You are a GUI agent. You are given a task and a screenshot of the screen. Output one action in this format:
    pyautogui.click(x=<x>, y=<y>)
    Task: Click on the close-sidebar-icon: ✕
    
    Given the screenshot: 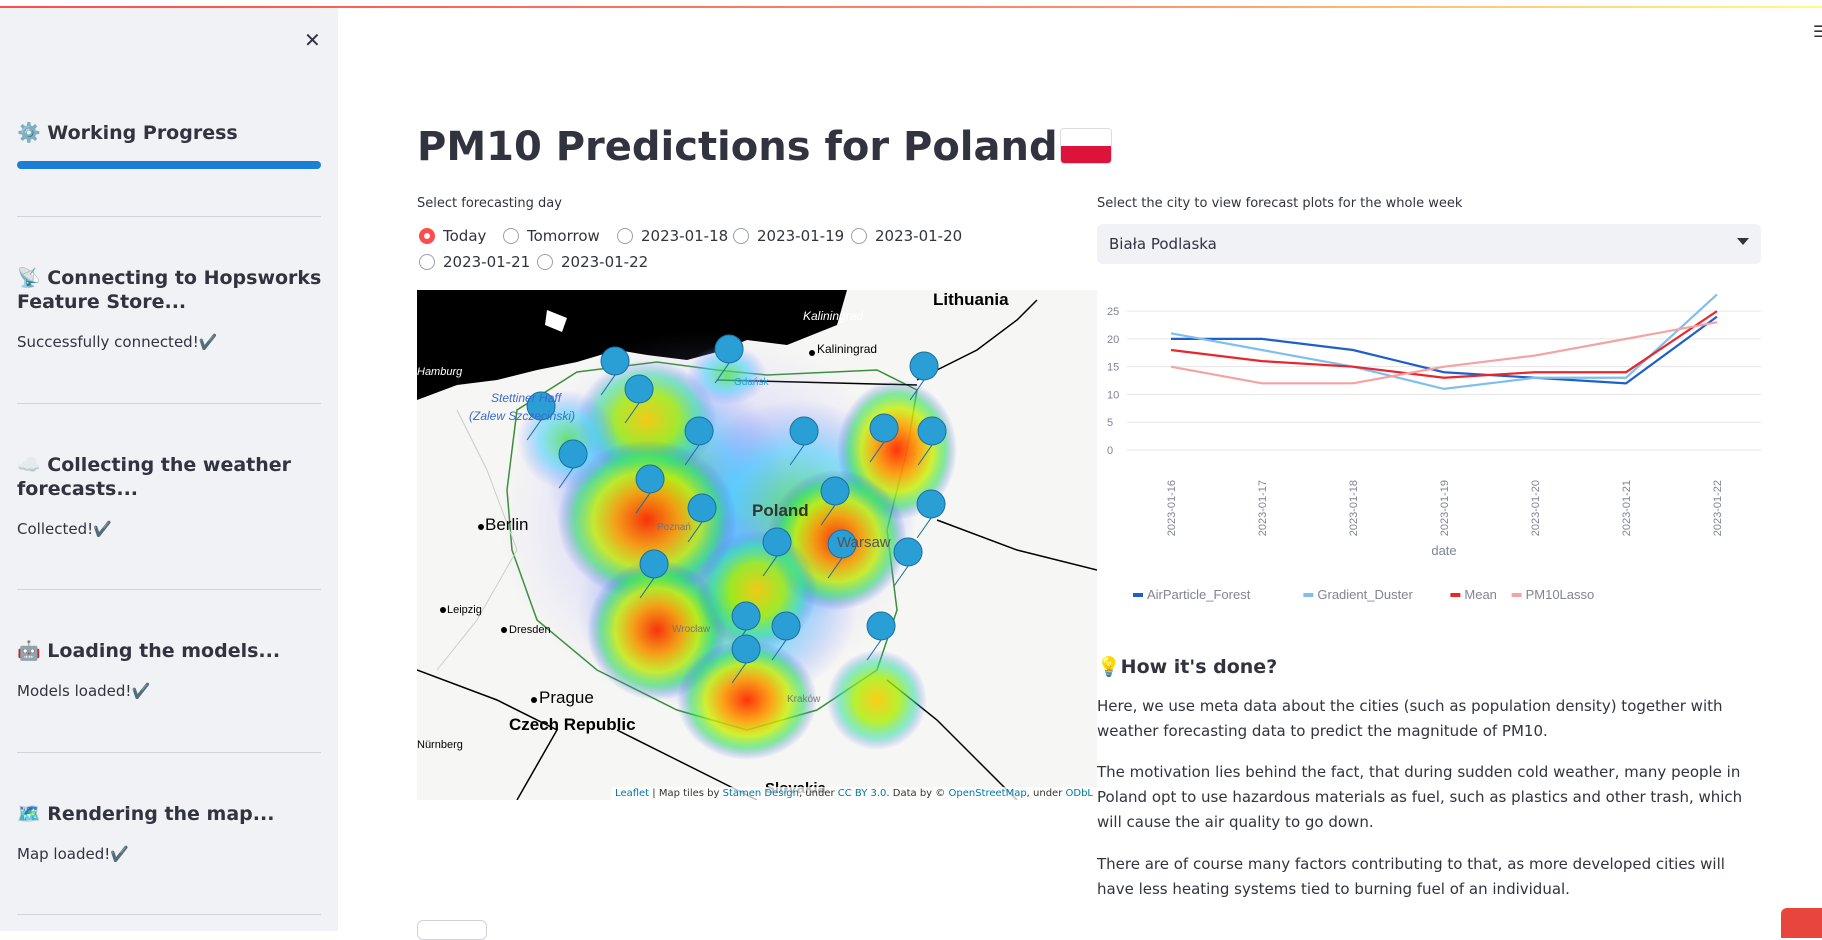 What is the action you would take?
    pyautogui.click(x=312, y=40)
    